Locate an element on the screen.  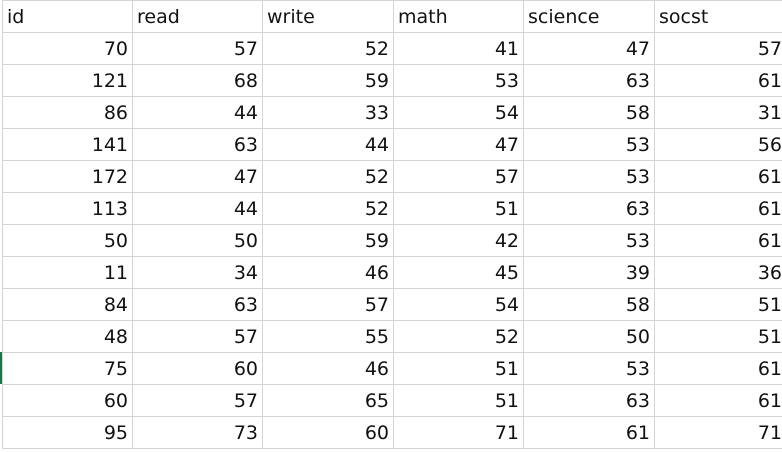
cell-read: 60 is located at coordinates (197, 368).